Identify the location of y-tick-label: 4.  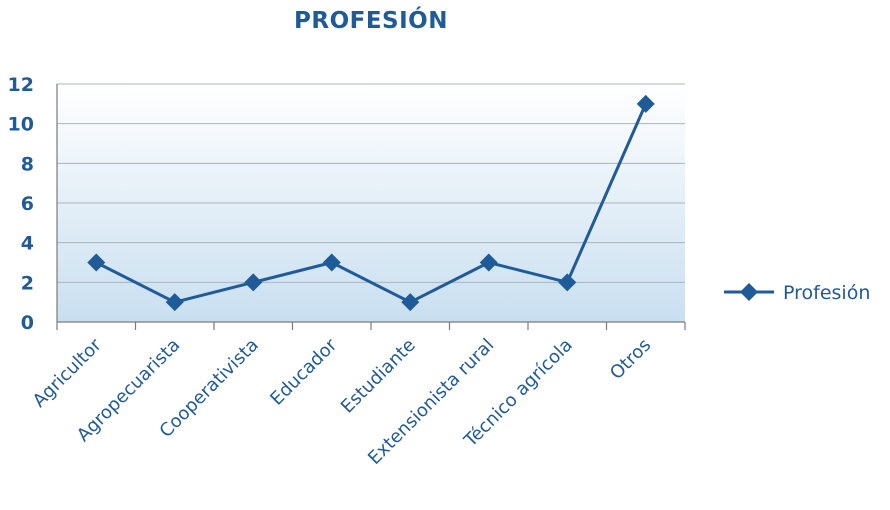
(27, 244).